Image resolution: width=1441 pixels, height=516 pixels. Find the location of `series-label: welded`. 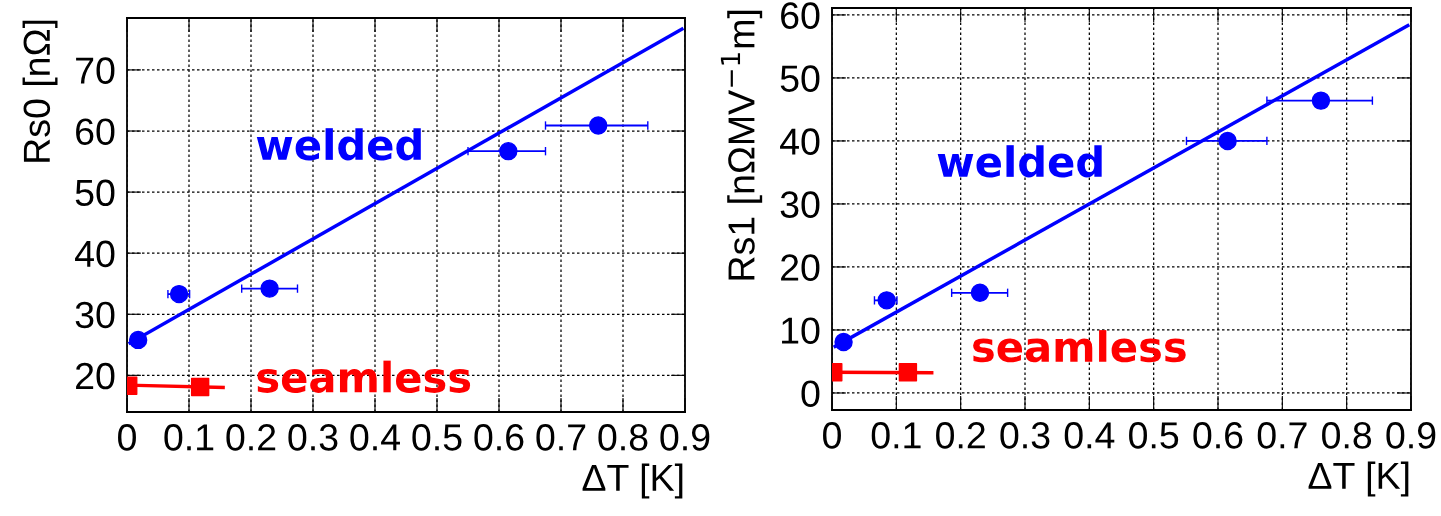

series-label: welded is located at coordinates (338, 144).